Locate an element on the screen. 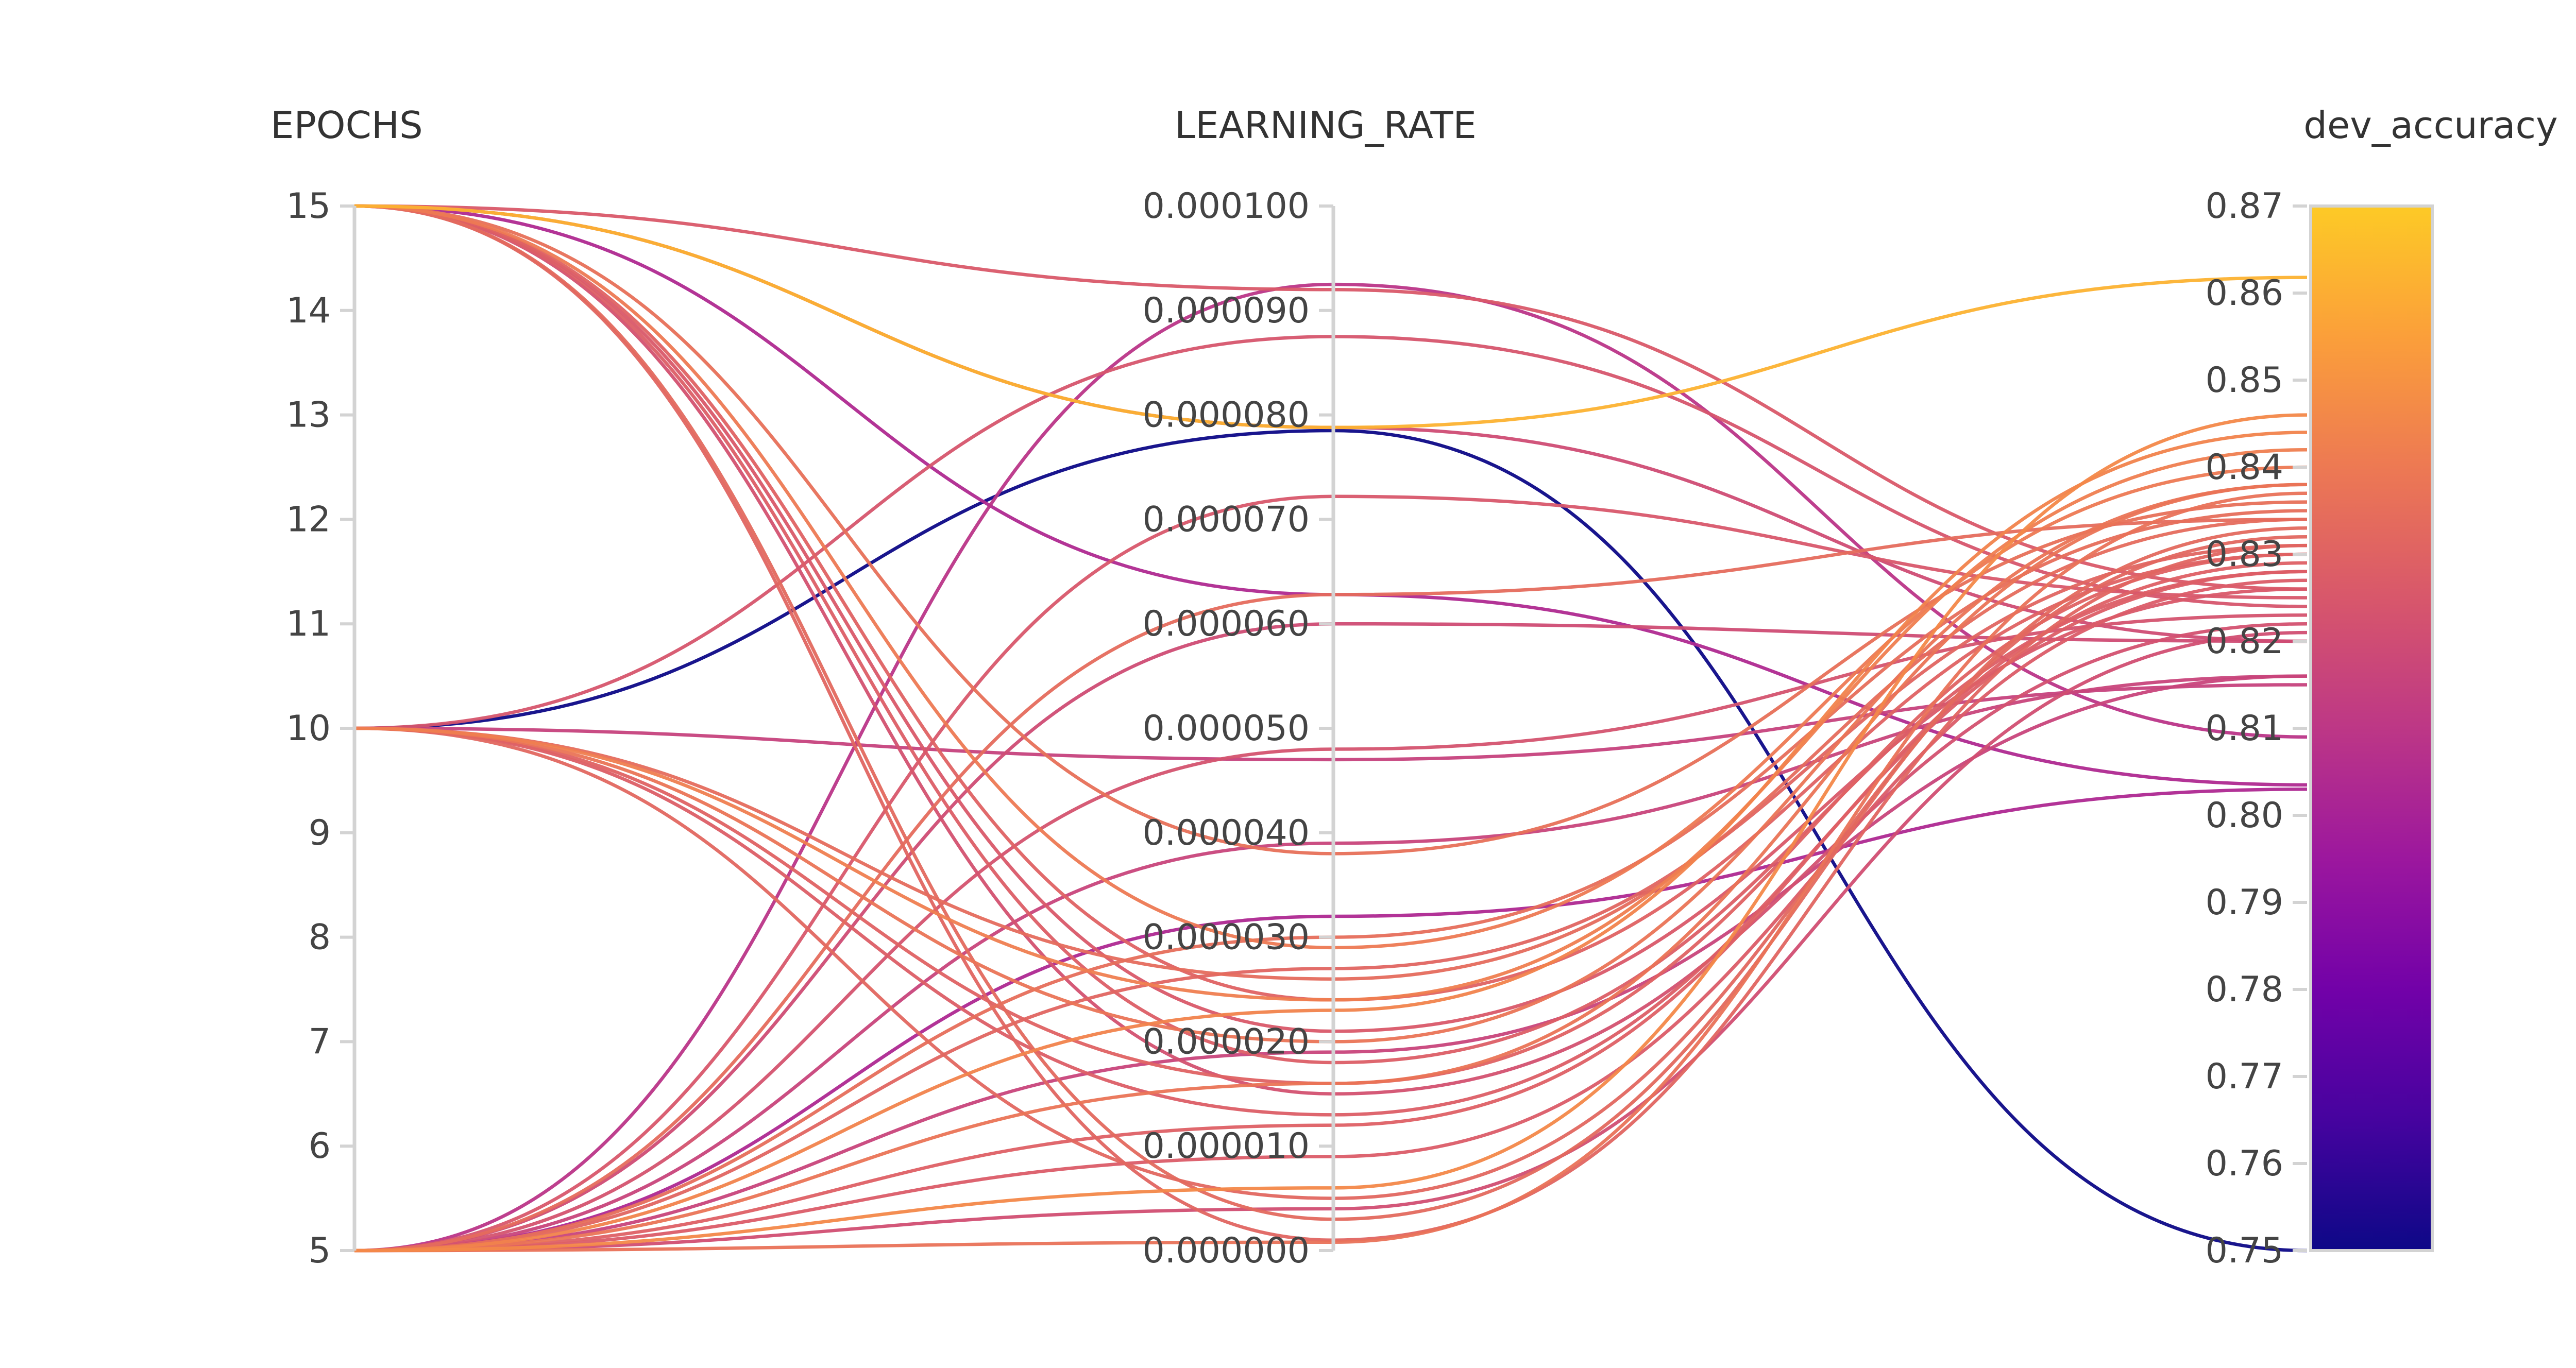  tick-label: 0.83 is located at coordinates (2244, 554).